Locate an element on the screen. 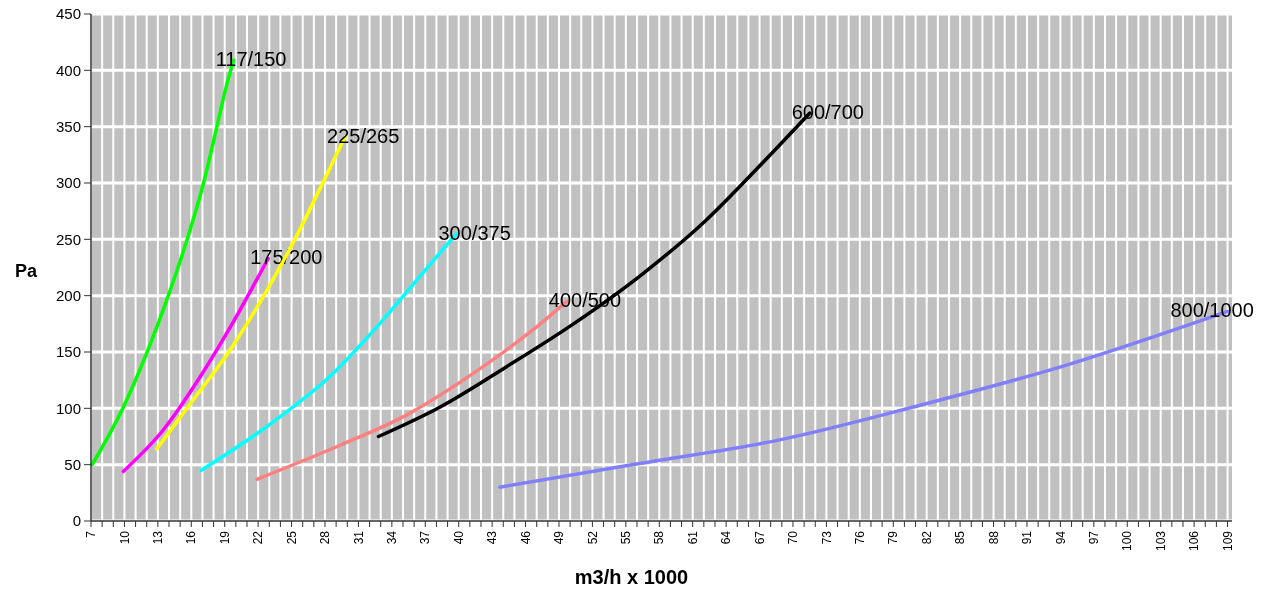 The image size is (1264, 596). x-tick-label: 91 is located at coordinates (1027, 537).